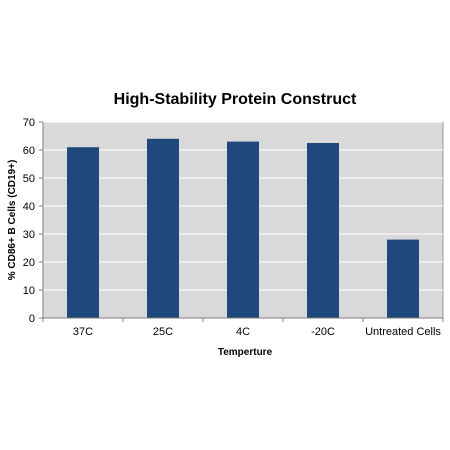 This screenshot has height=450, width=450. What do you see at coordinates (33, 221) in the screenshot?
I see `y-axis-ticks: 0 10 20 30 40 50 60 70` at bounding box center [33, 221].